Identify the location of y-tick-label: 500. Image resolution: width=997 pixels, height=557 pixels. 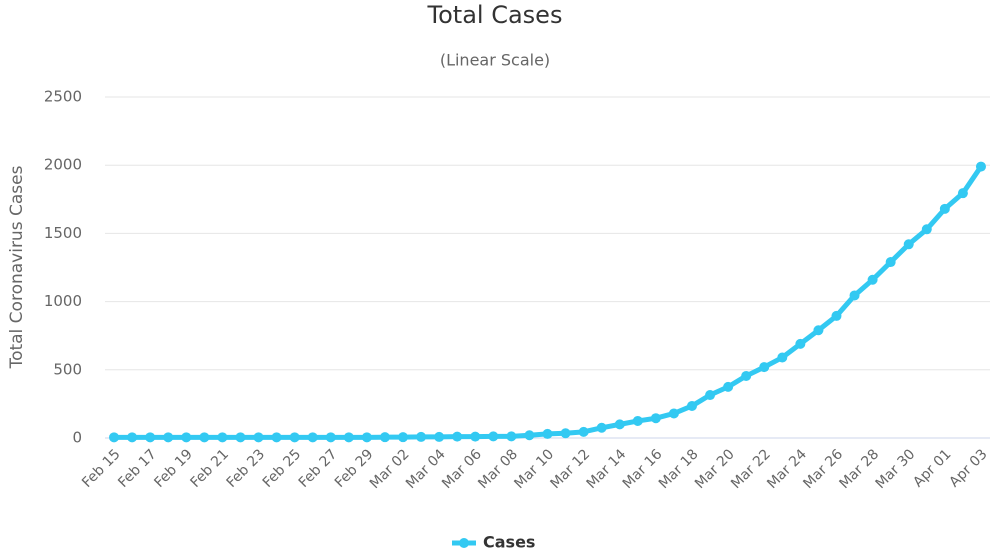
(67, 369).